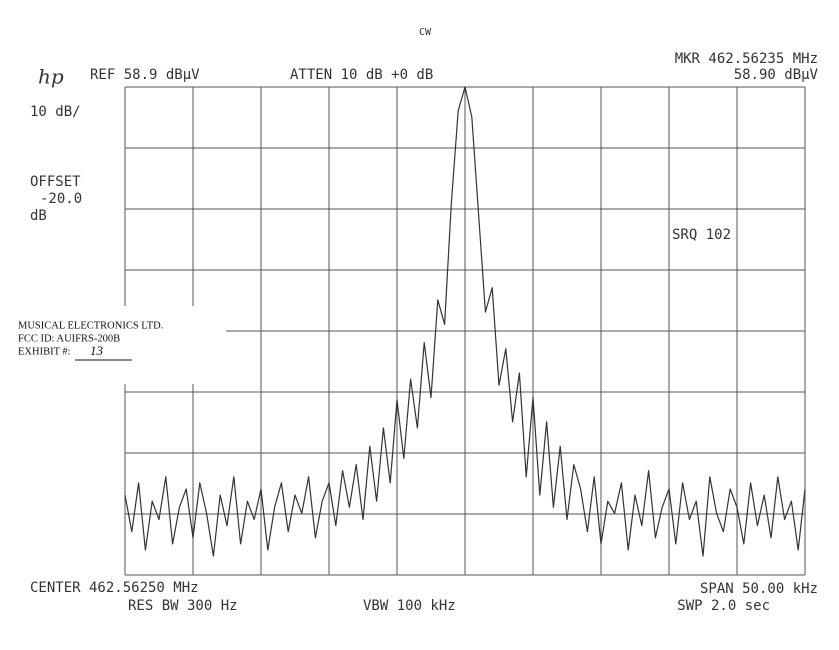  I want to click on span-label: SPAN 50.00 kHz, so click(759, 589).